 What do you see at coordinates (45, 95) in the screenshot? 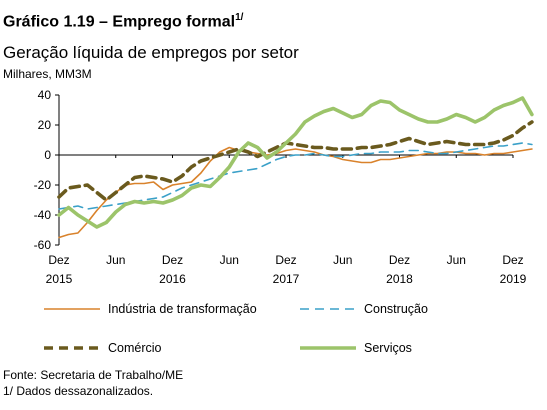
I see `y-tick-label: 40` at bounding box center [45, 95].